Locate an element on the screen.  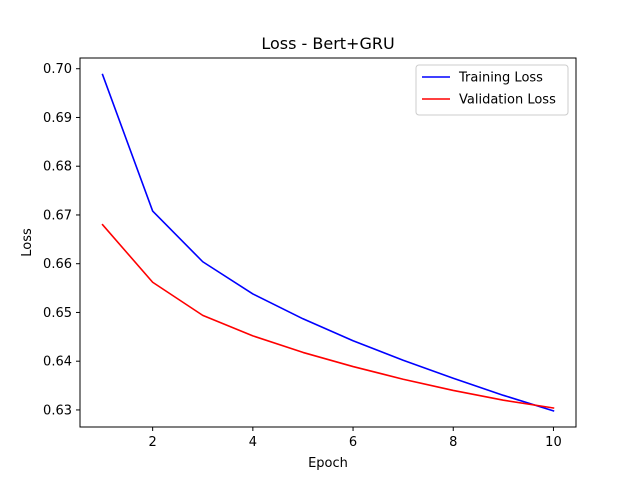
y-axis-label: Loss is located at coordinates (27, 242).